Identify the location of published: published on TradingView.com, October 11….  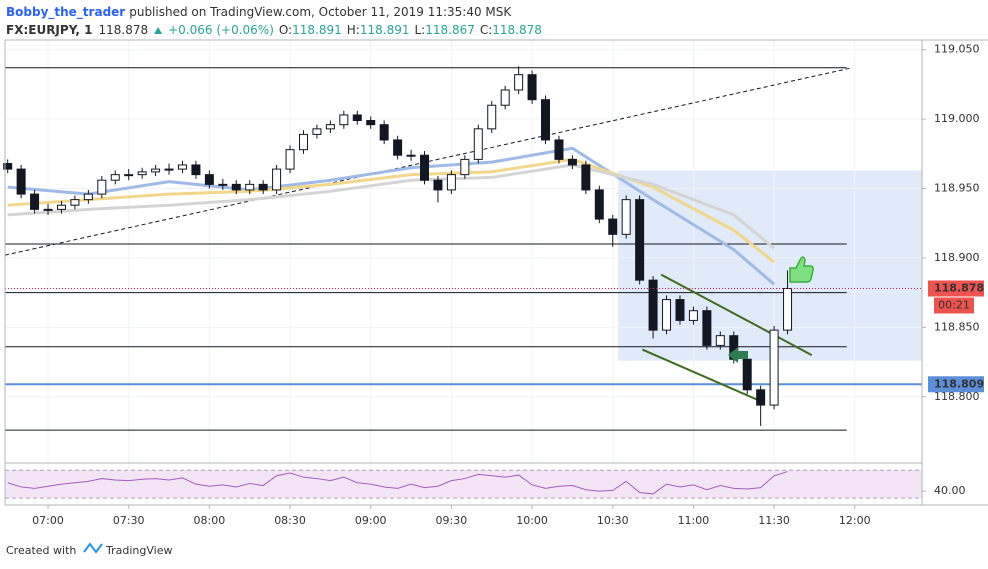
(320, 12).